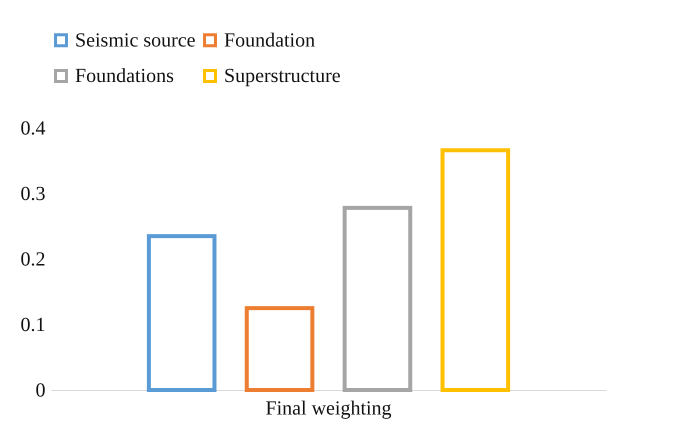  Describe the element at coordinates (33, 259) in the screenshot. I see `y-tick-label: 0.2` at that location.